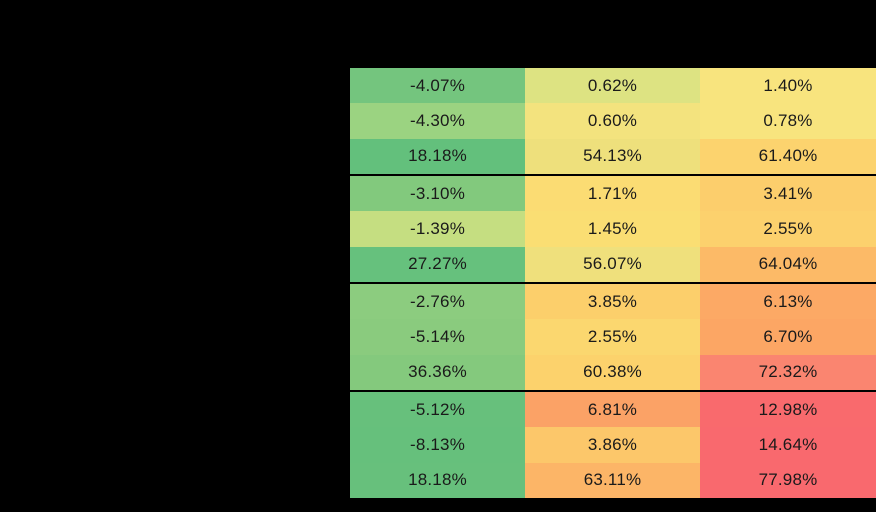  Describe the element at coordinates (788, 121) in the screenshot. I see `heatmap-cell-r2c3: 0.78%` at that location.